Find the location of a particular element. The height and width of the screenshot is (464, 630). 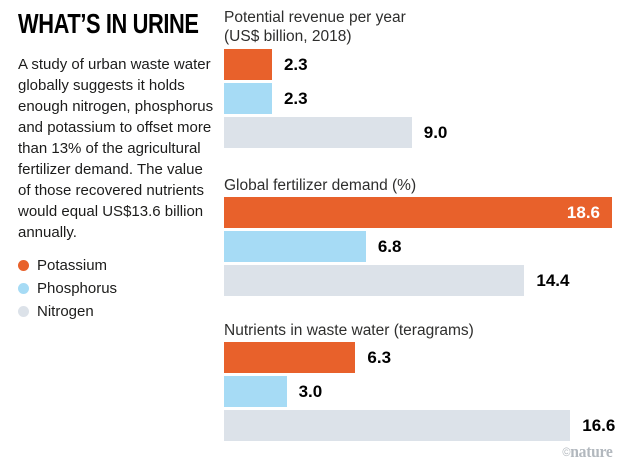

chart1-title-line2: (US$ billion, 2018) is located at coordinates (288, 36).